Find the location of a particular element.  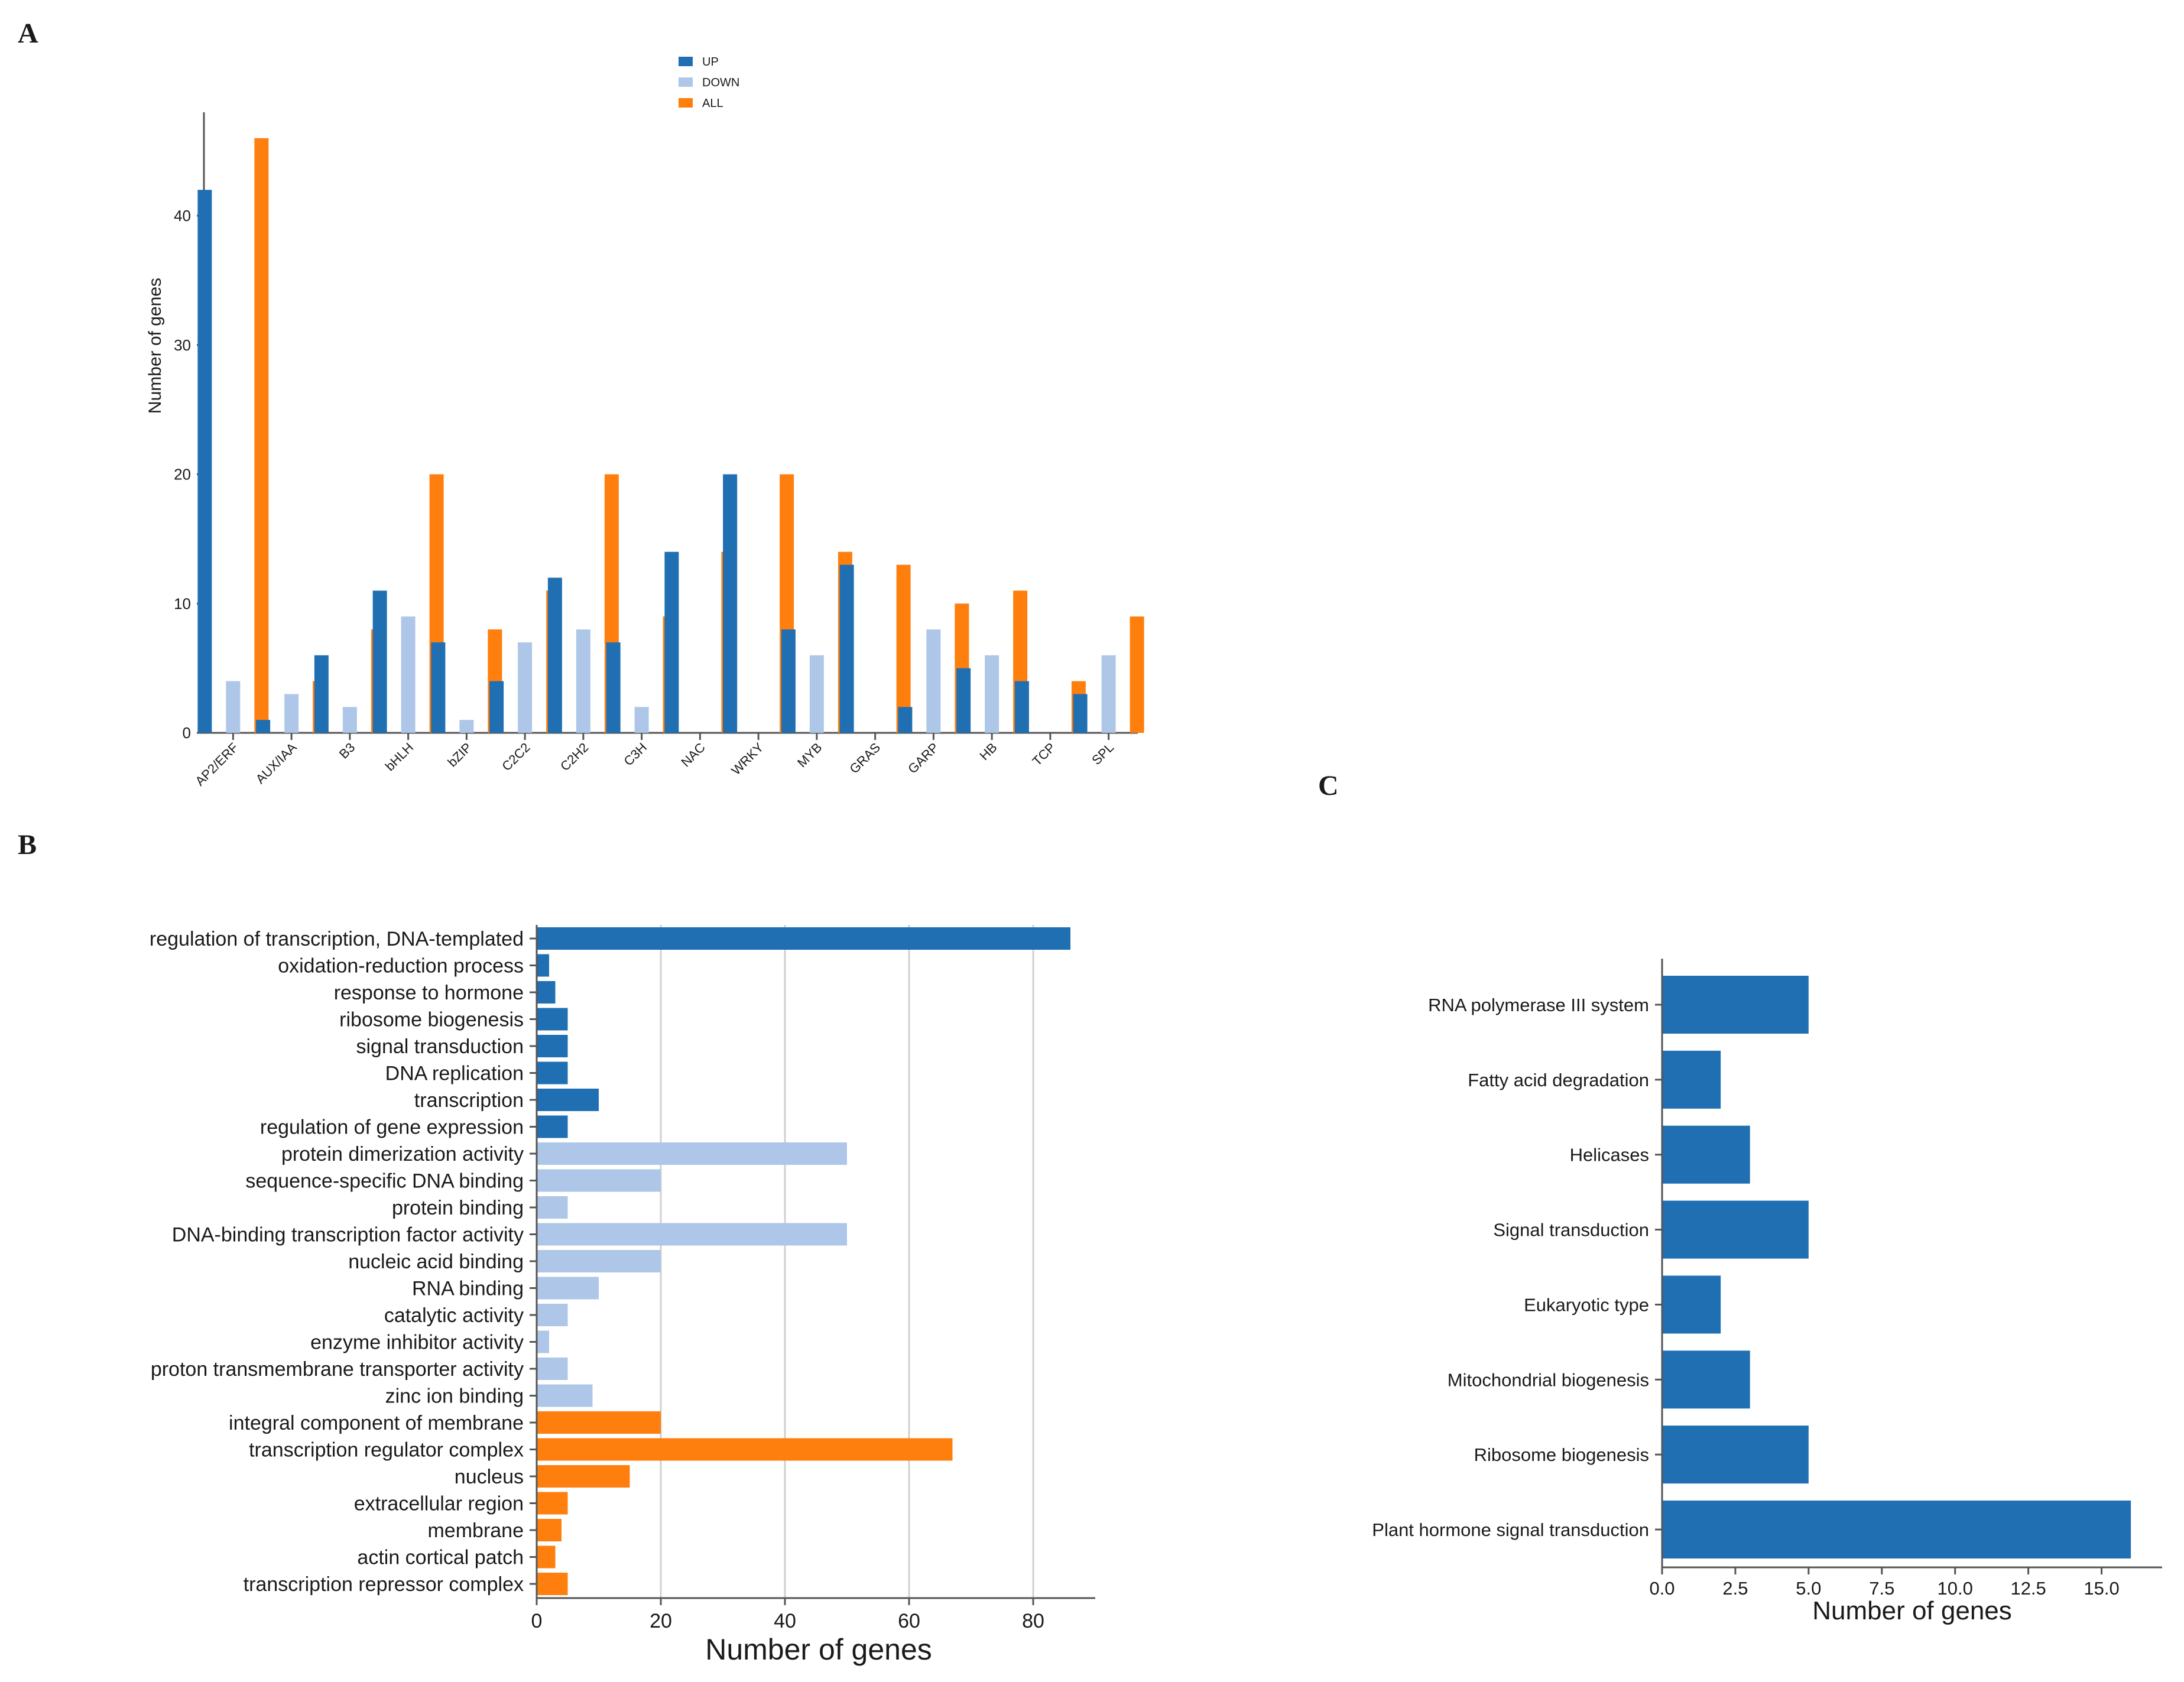

chart-a-bar-all is located at coordinates (903, 648).